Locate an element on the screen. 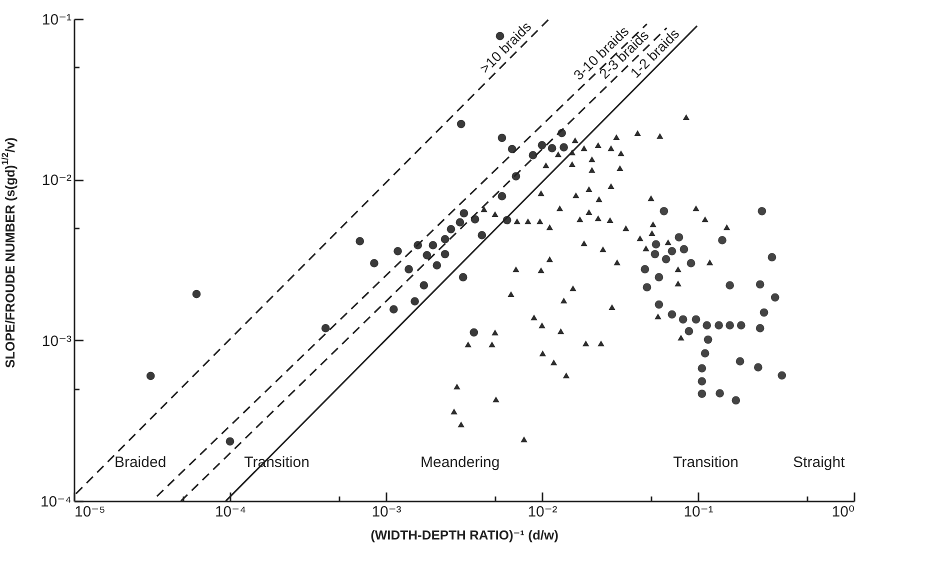 The image size is (928, 584). y-tick-label: 10⁻¹ is located at coordinates (57, 20).